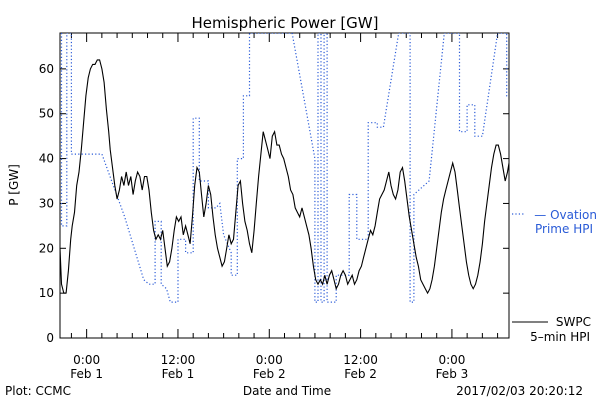  Describe the element at coordinates (565, 215) in the screenshot. I see `legend-label-ovation-line1: — Ovation` at that location.